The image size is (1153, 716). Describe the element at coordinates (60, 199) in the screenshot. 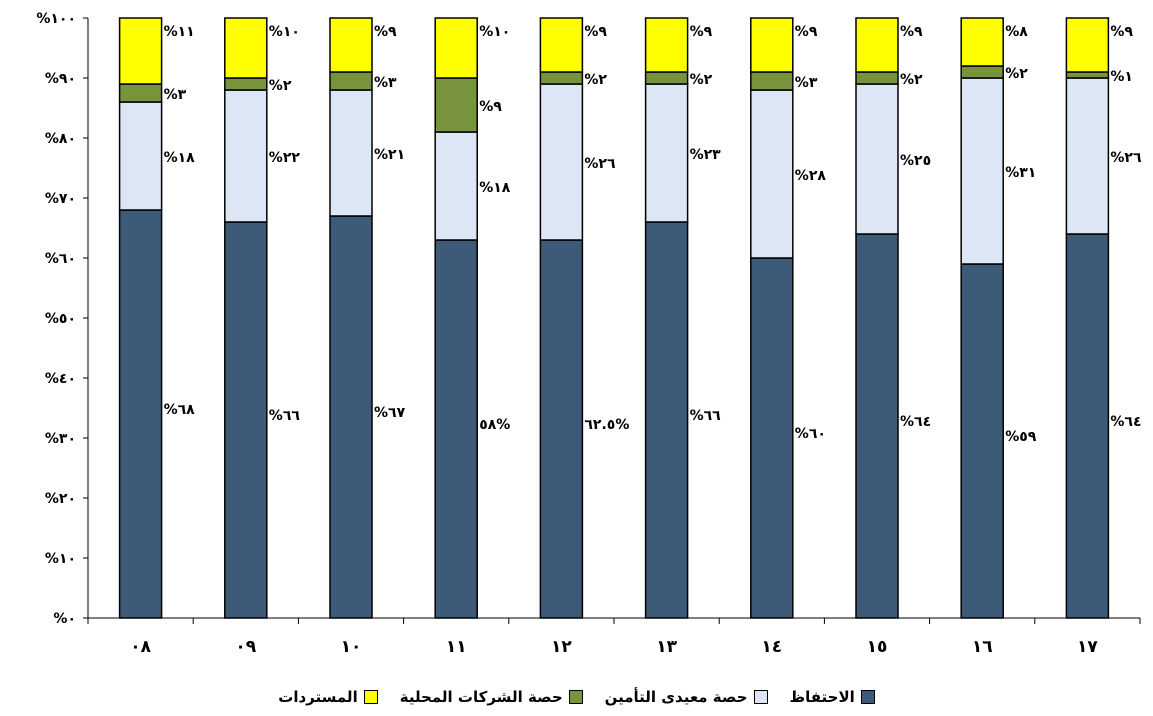

I see `y-tick-label: %٧٠` at that location.